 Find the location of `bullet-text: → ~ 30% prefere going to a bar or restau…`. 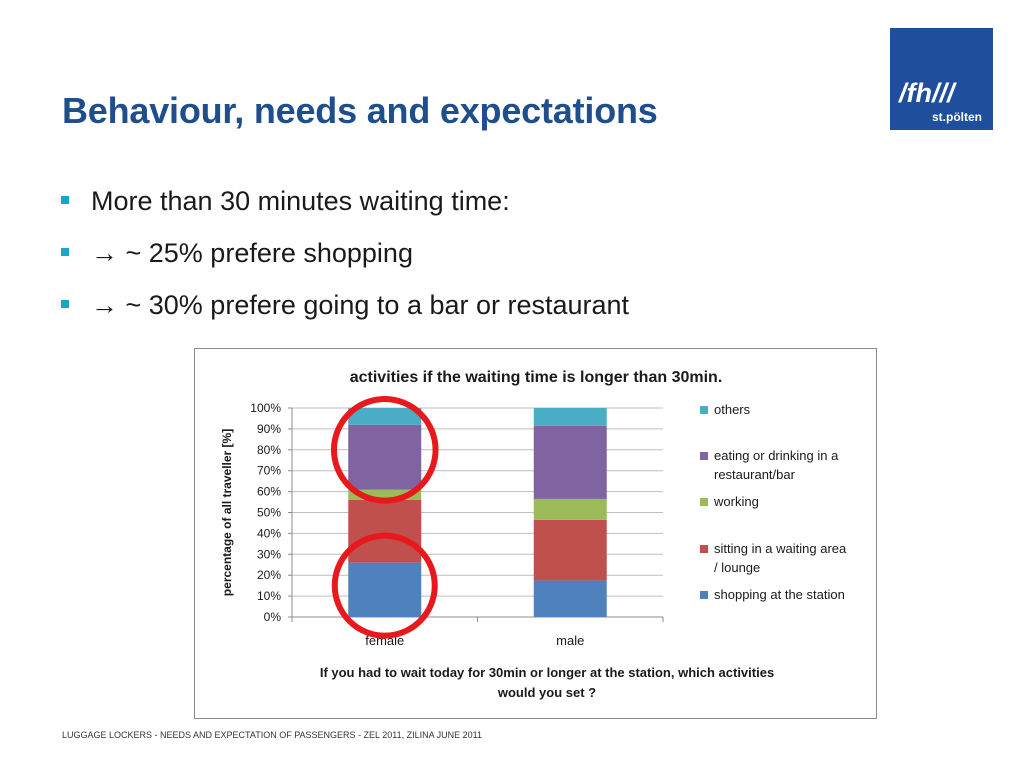

bullet-text: → ~ 30% prefere going to a bar or restau… is located at coordinates (360, 305).